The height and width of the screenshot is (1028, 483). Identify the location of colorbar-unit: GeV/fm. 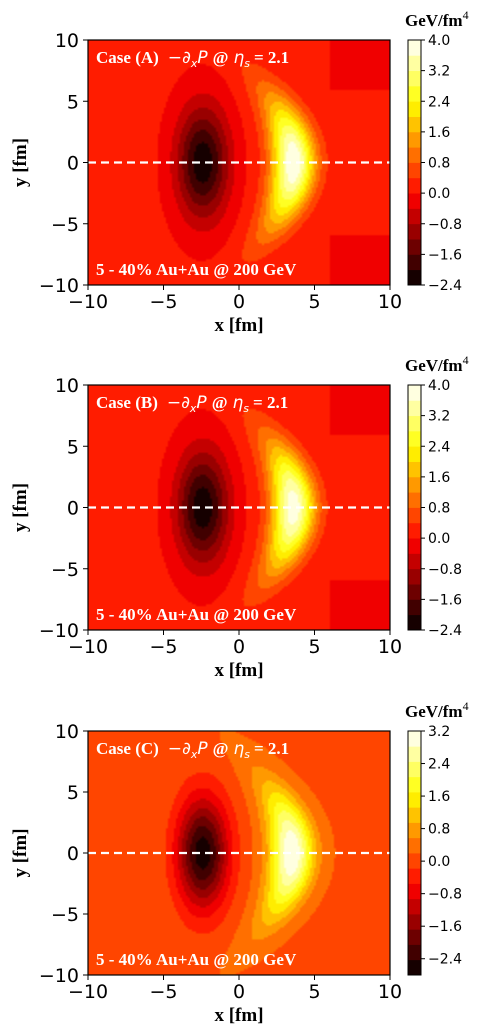
(434, 711).